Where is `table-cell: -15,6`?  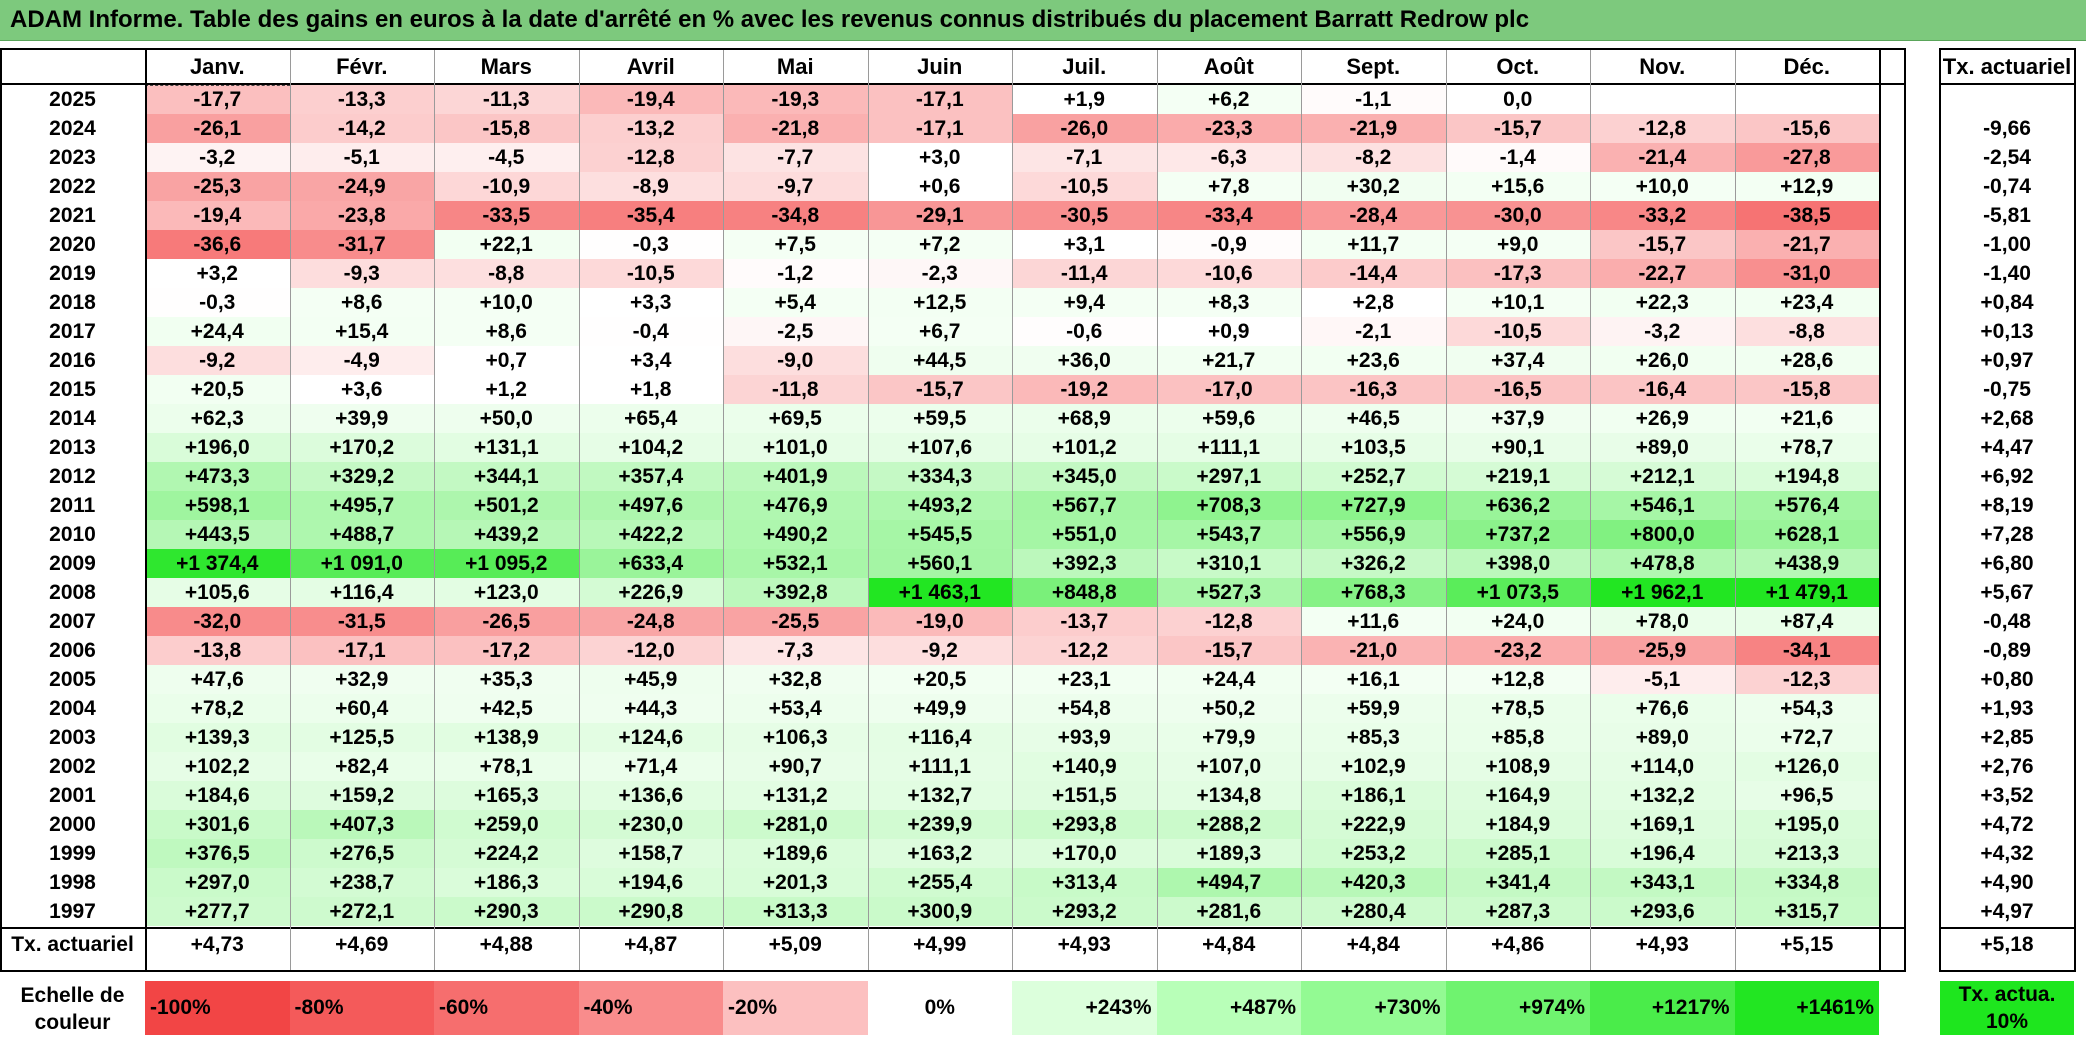
table-cell: -15,6 is located at coordinates (1806, 128).